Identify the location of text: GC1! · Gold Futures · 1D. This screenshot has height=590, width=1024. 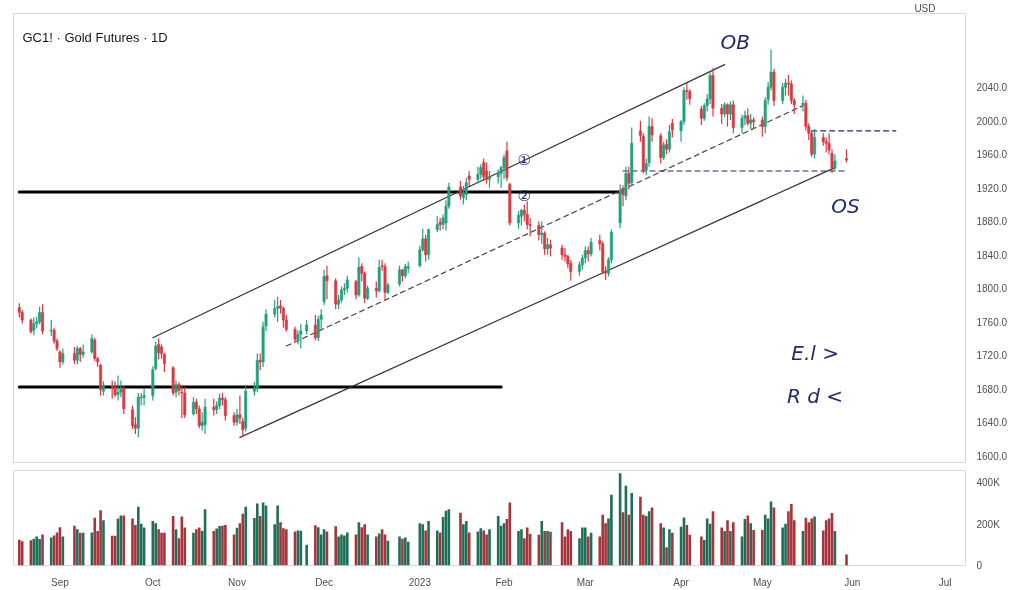
(95, 37).